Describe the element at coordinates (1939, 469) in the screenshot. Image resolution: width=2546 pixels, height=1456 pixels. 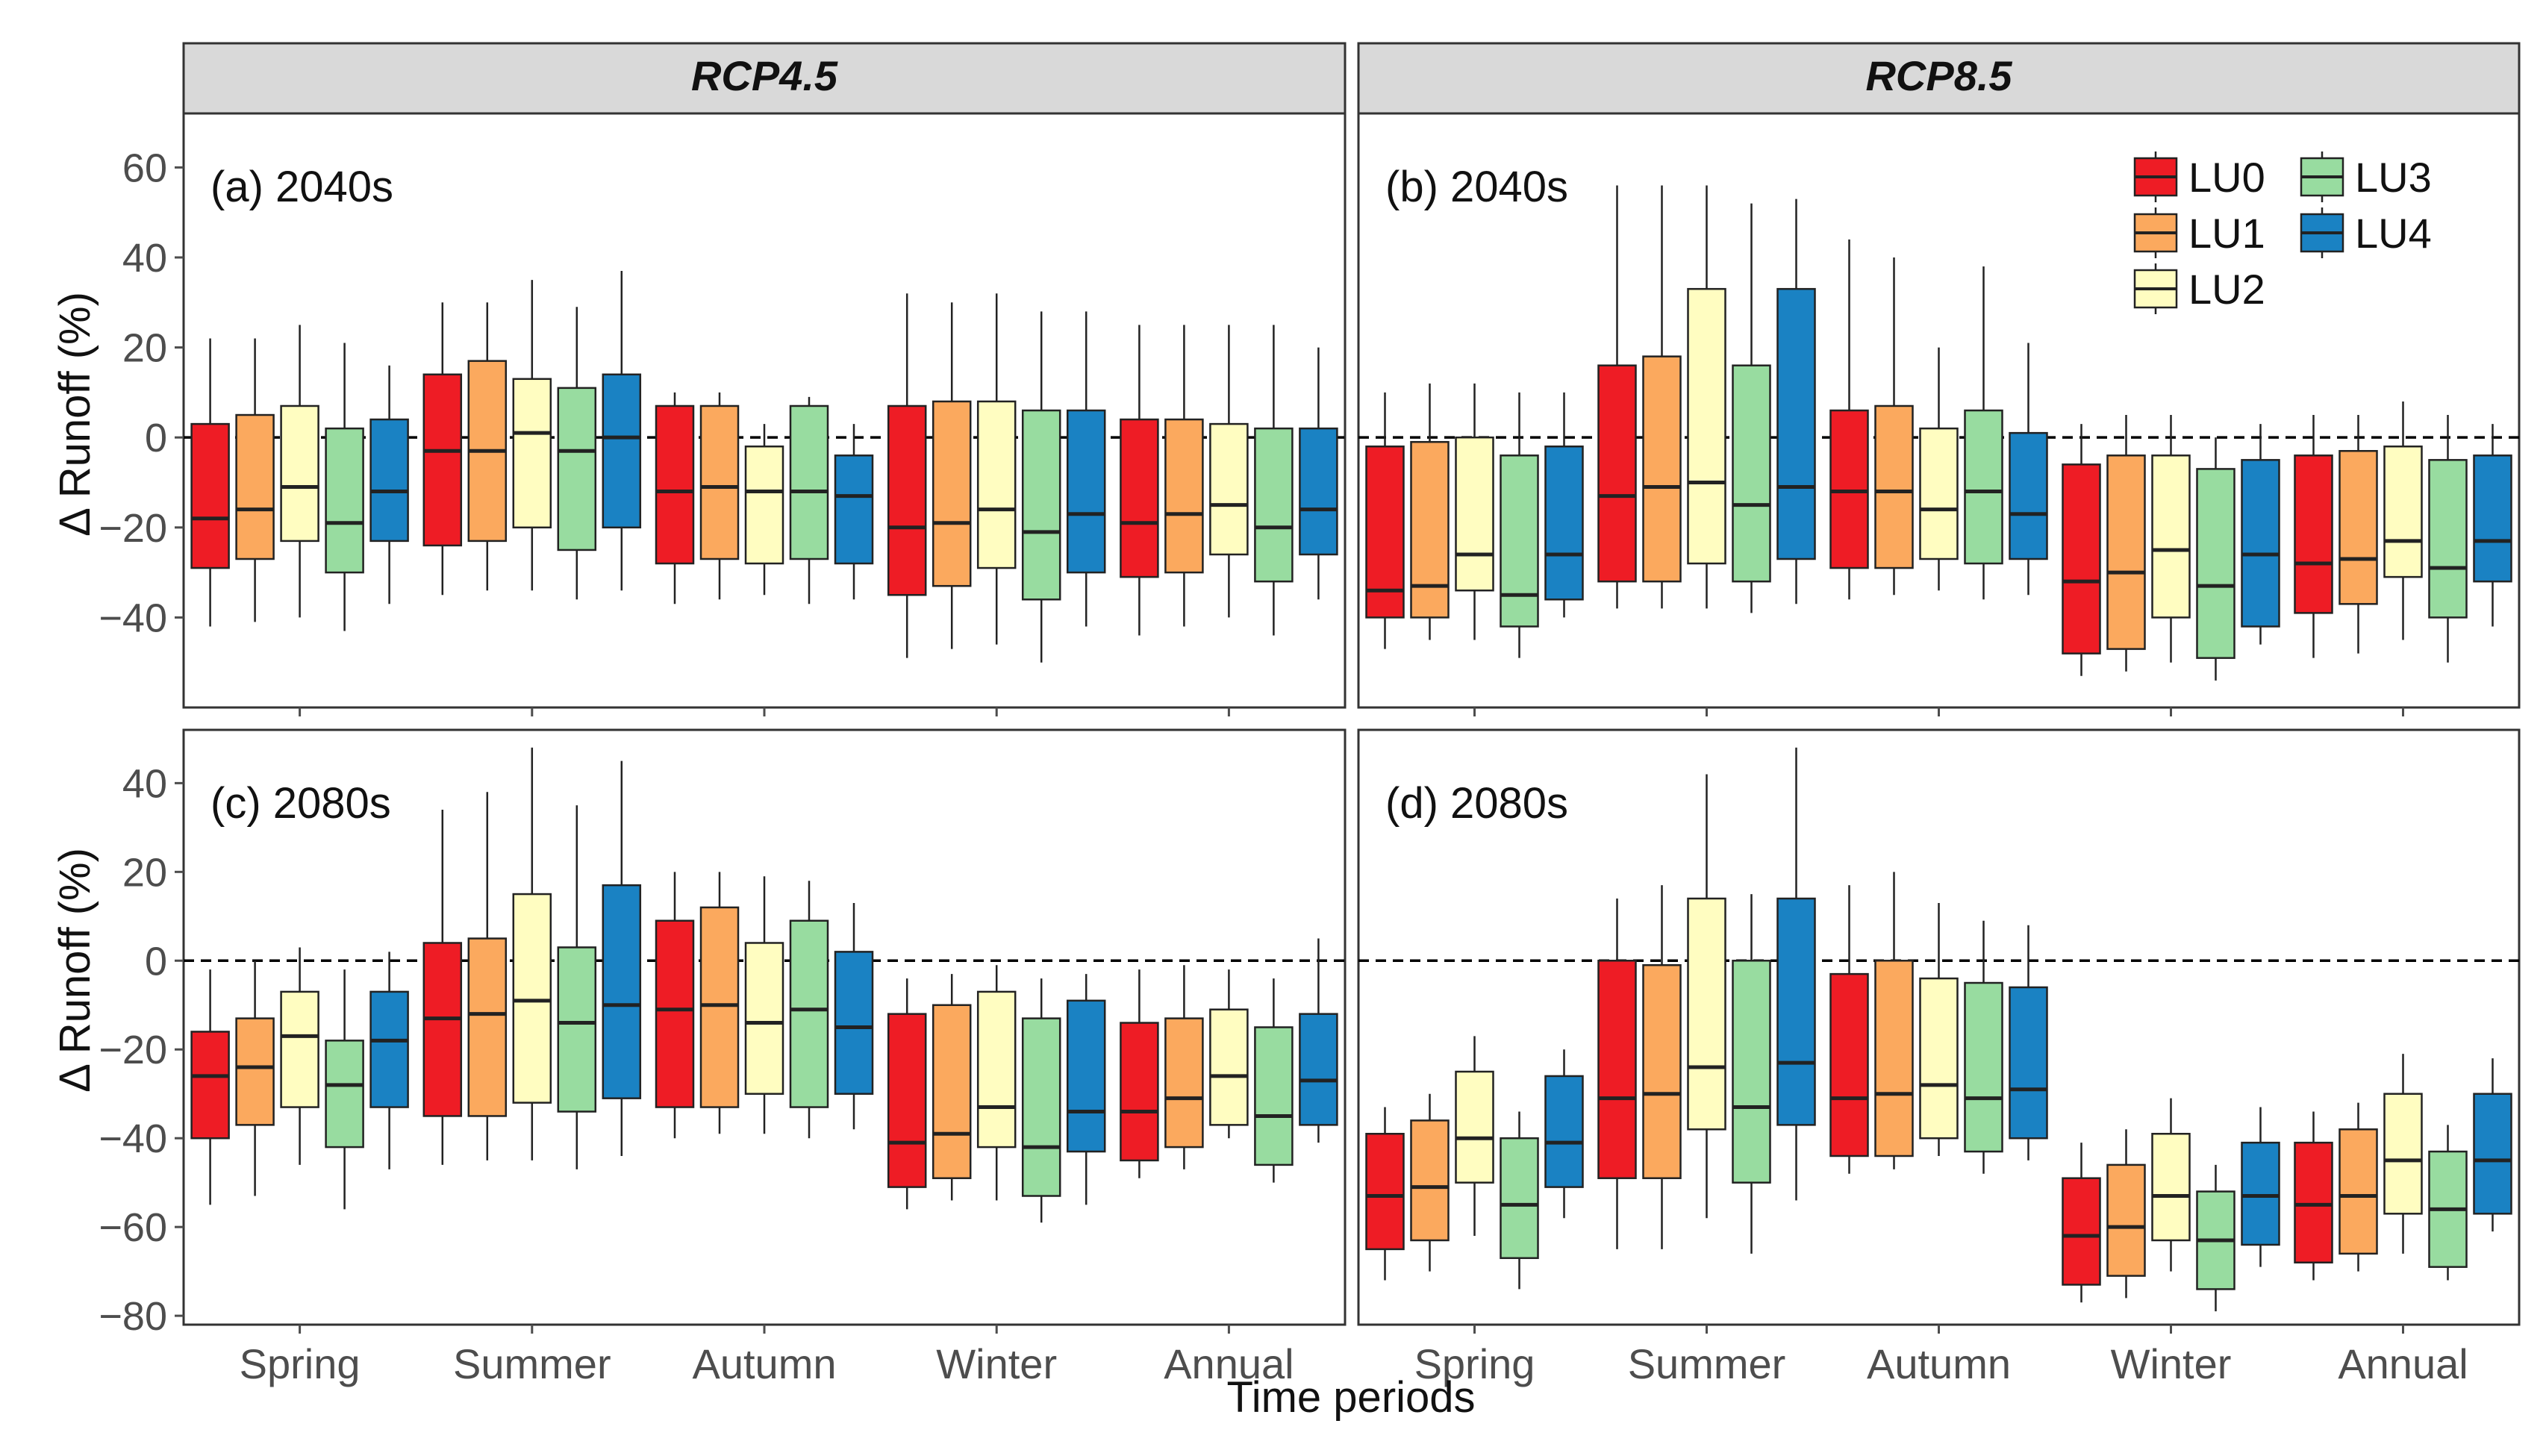
I see `box-autumn-lu2` at that location.